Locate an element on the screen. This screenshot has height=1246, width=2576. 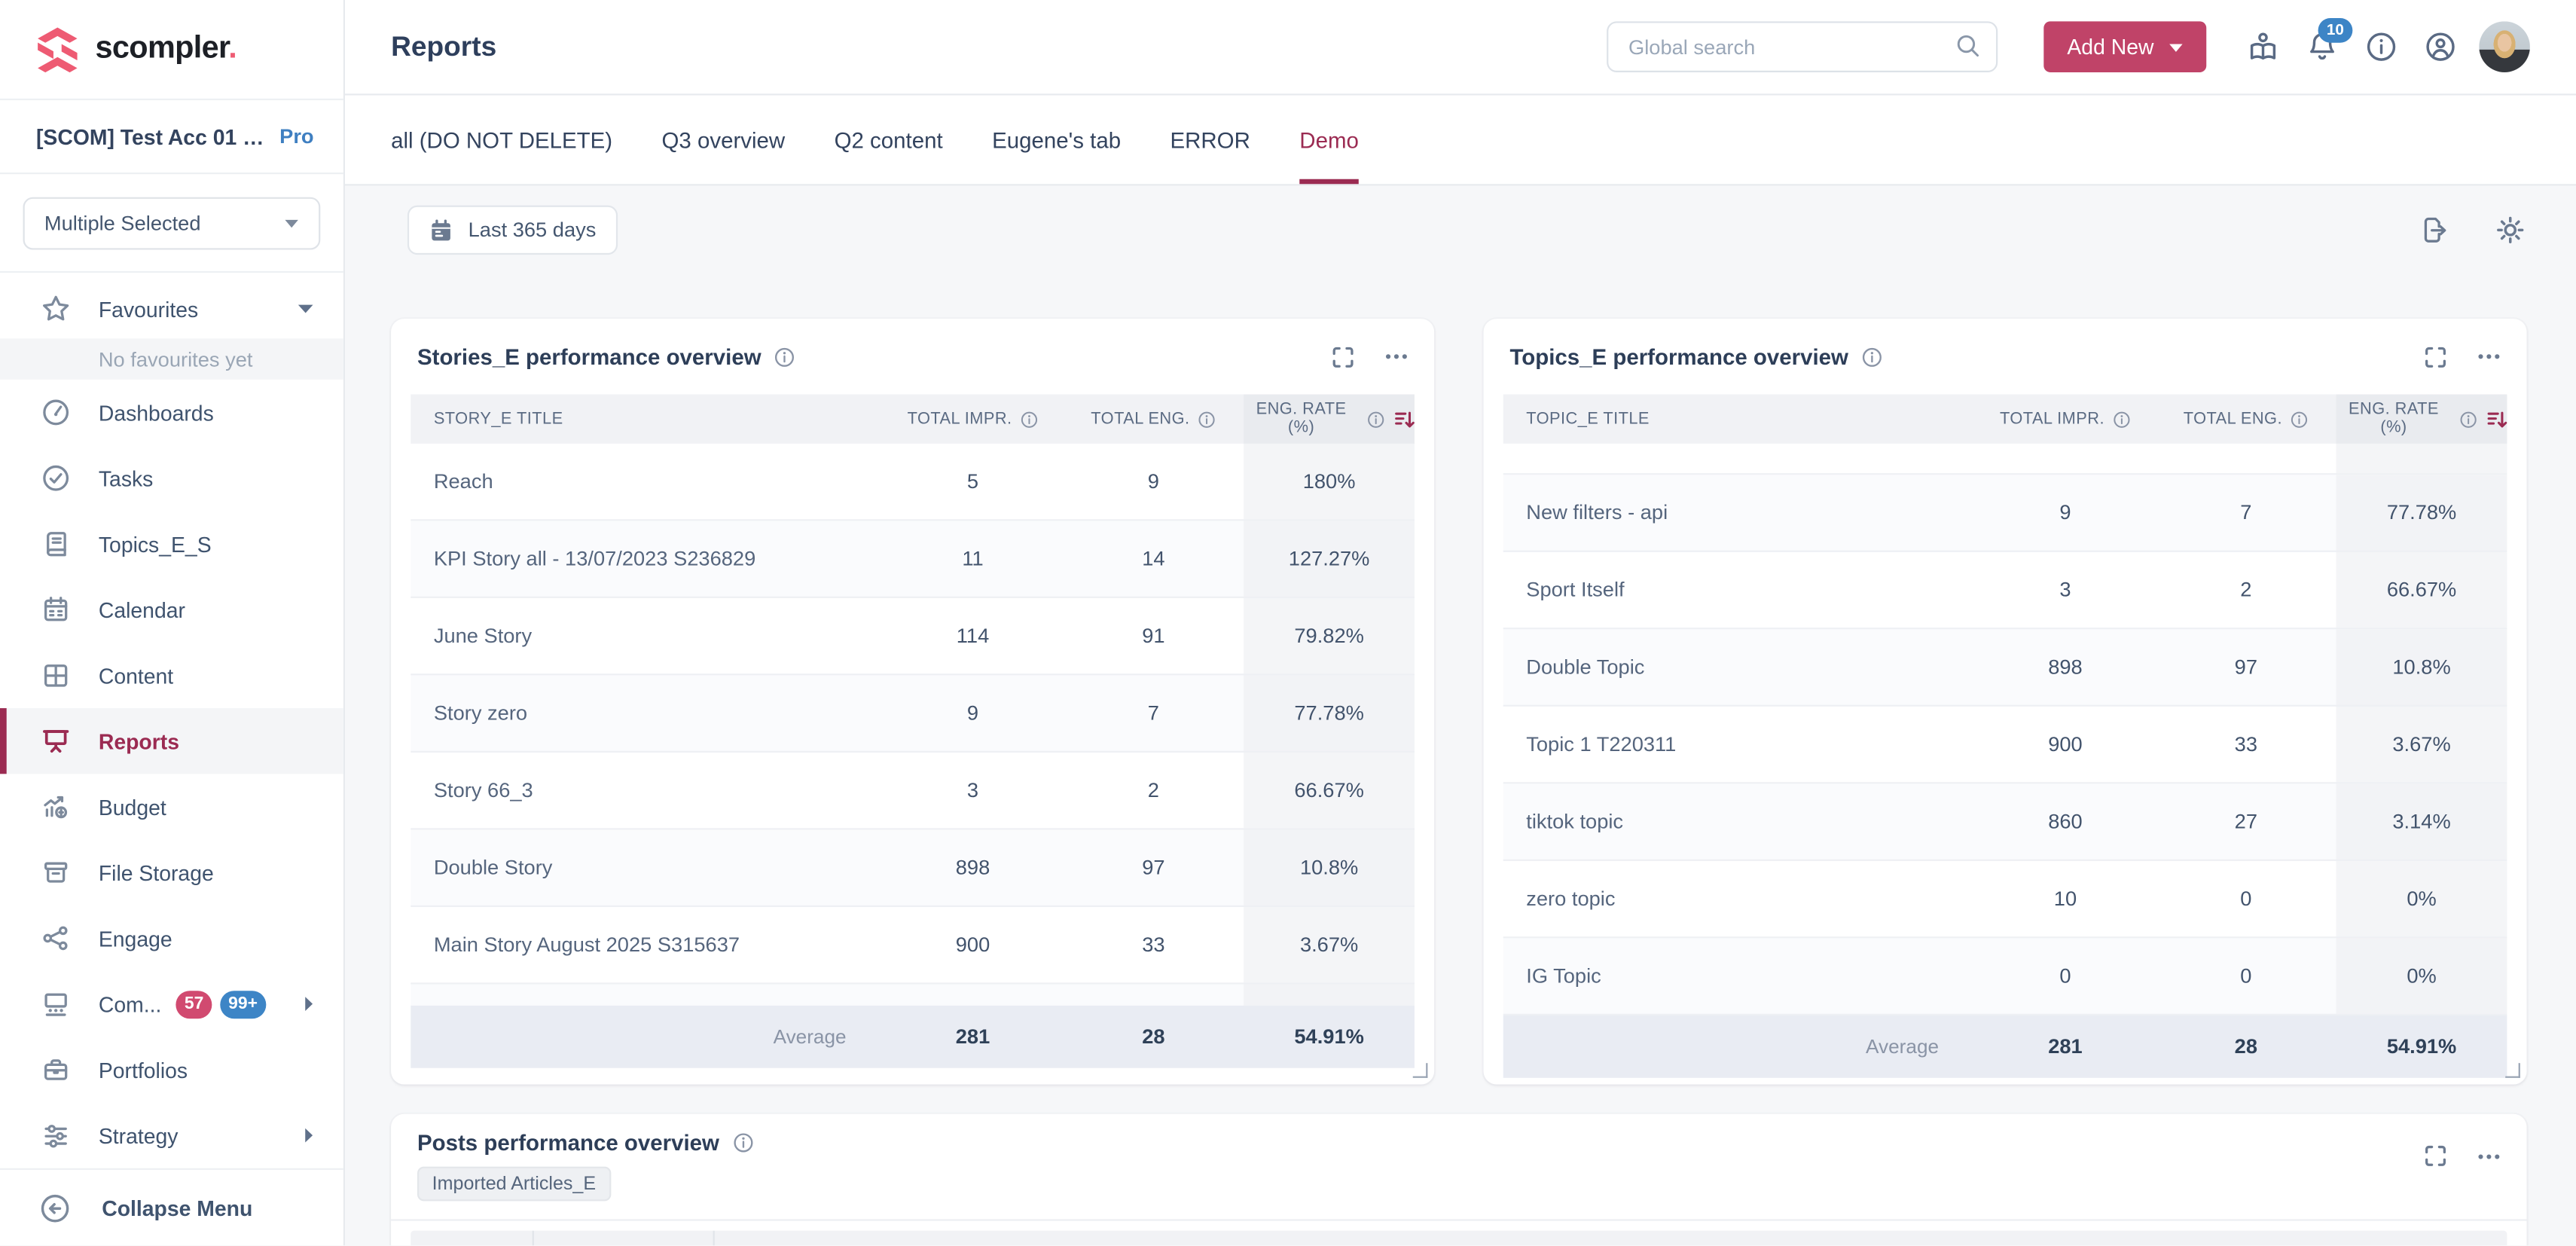
tab-q3-overview: Q3 overview is located at coordinates (724, 139).